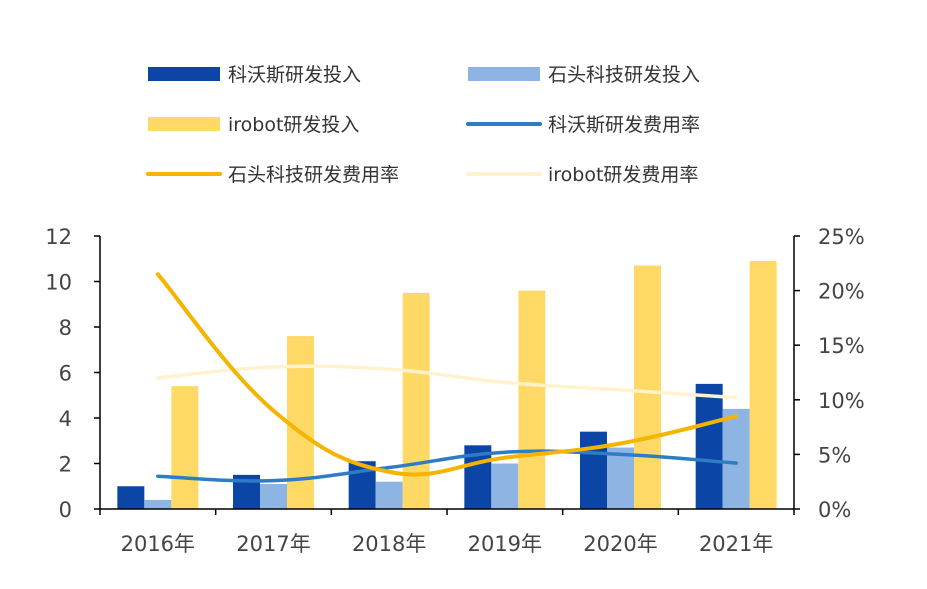  What do you see at coordinates (841, 292) in the screenshot?
I see `y-right-tick-label: 20%` at bounding box center [841, 292].